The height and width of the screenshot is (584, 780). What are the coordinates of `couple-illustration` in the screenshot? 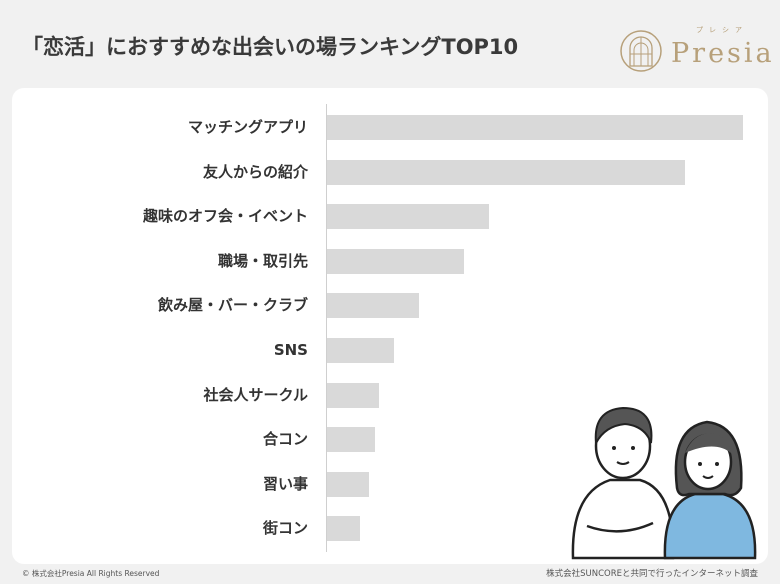 It's located at (665, 481).